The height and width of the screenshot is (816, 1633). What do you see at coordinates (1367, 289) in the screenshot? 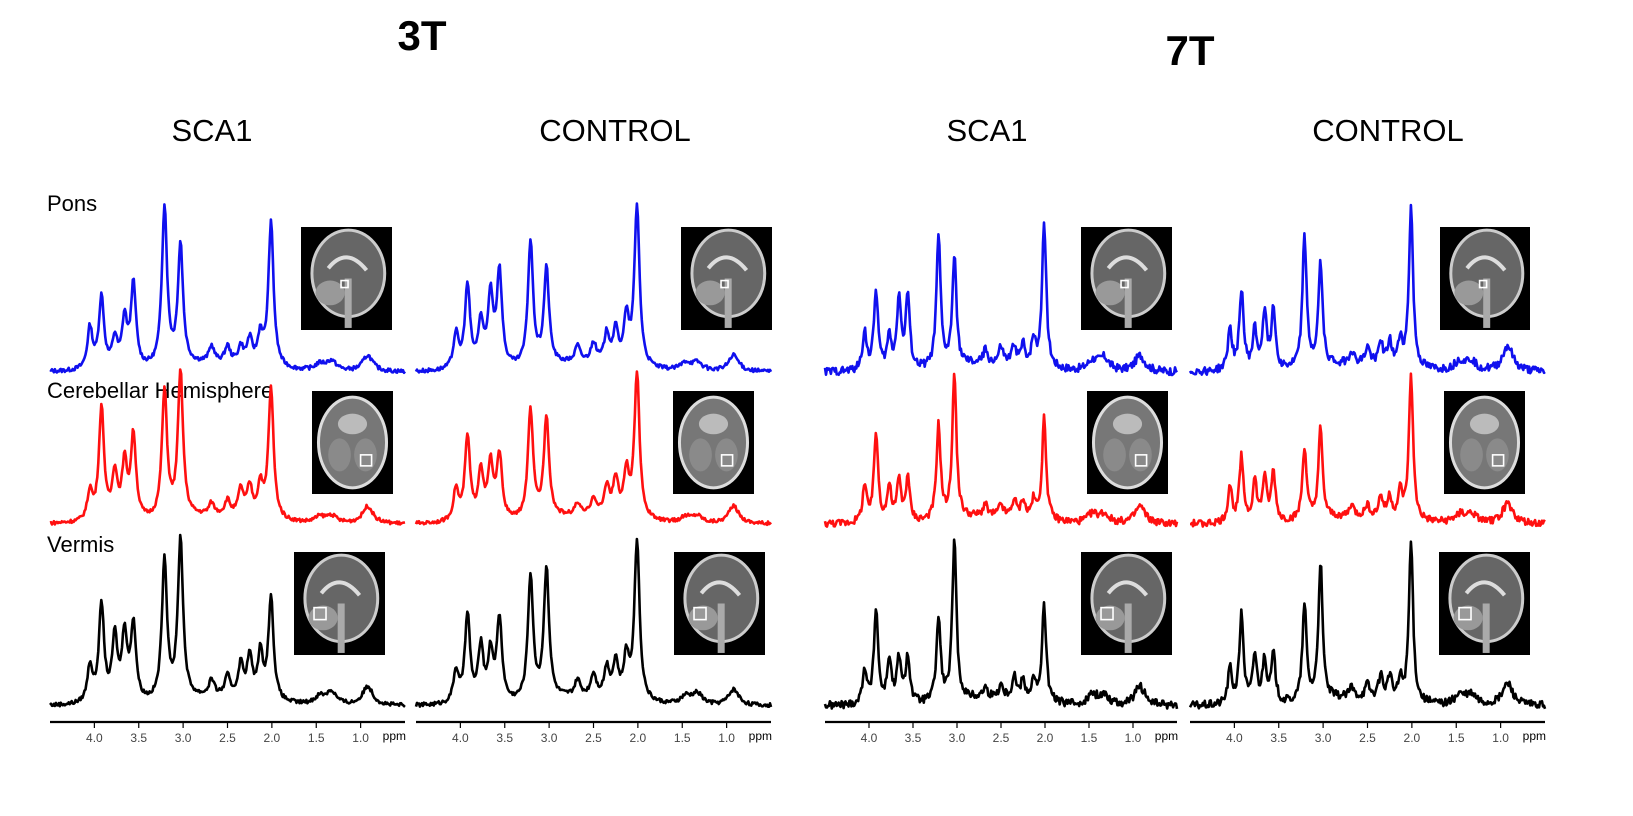
I see `spectrum-7t-control-pons` at bounding box center [1367, 289].